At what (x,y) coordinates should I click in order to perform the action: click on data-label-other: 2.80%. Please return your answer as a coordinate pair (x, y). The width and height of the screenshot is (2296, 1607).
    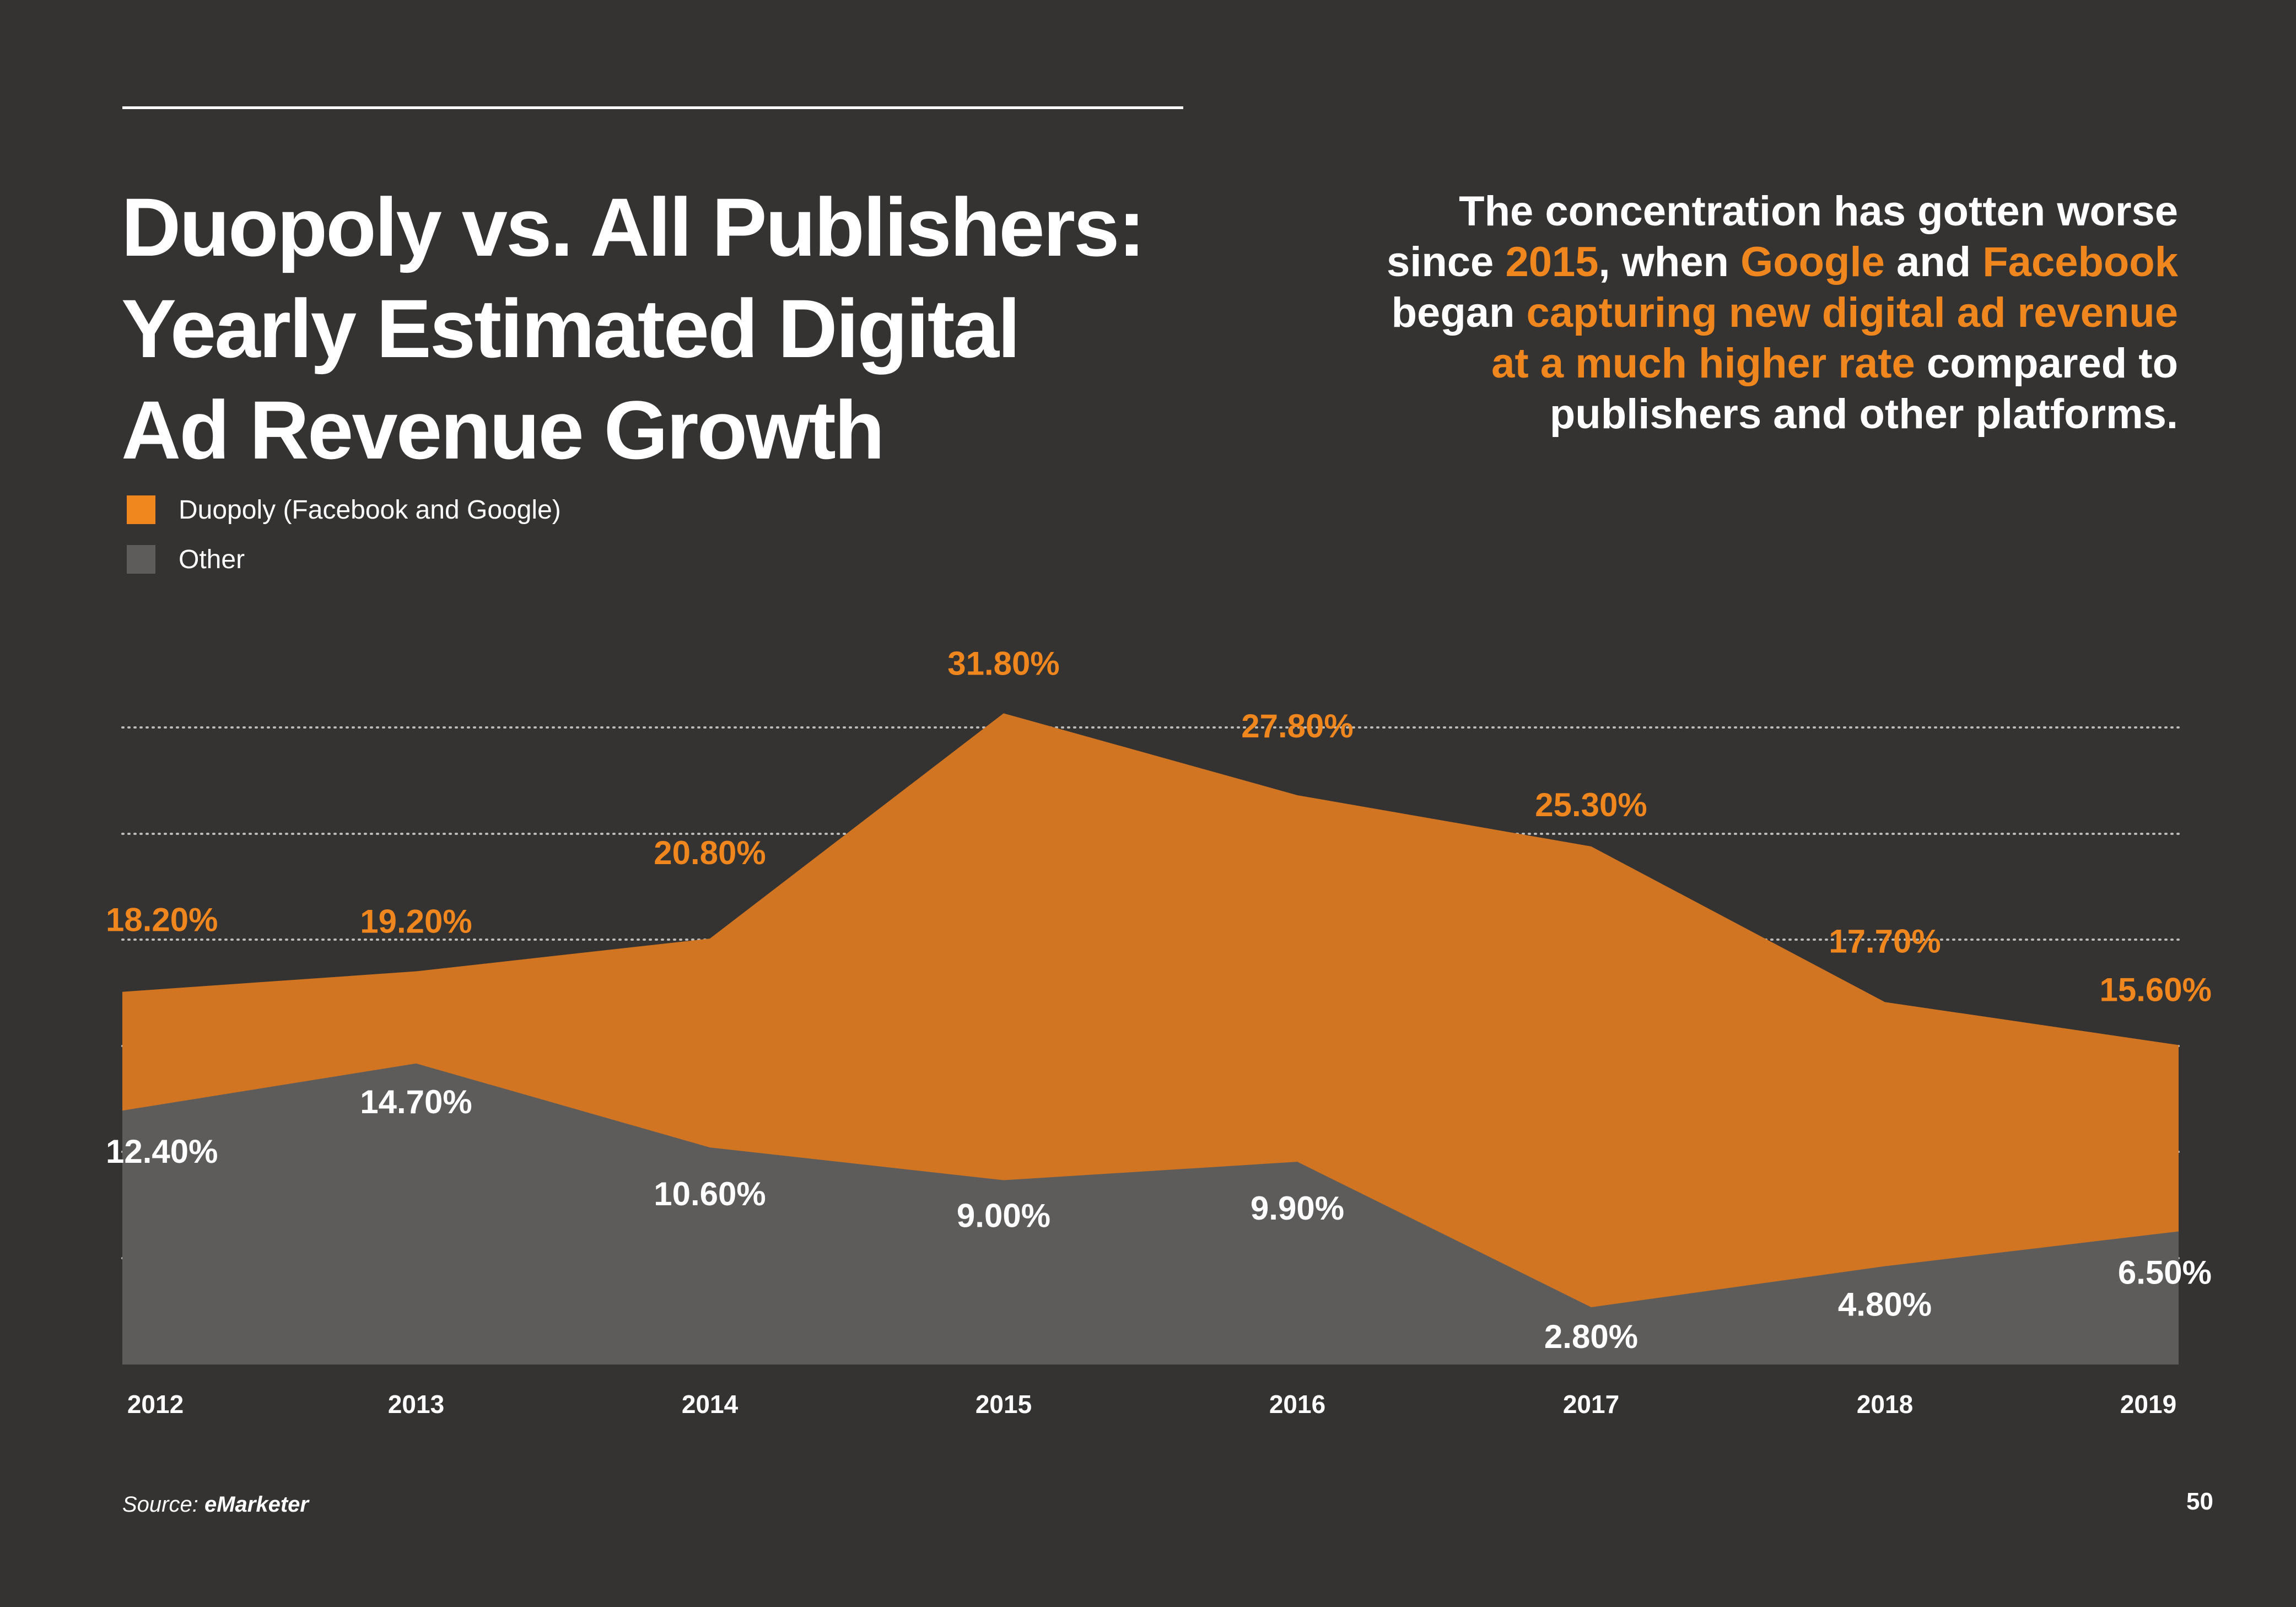
    Looking at the image, I should click on (1591, 1337).